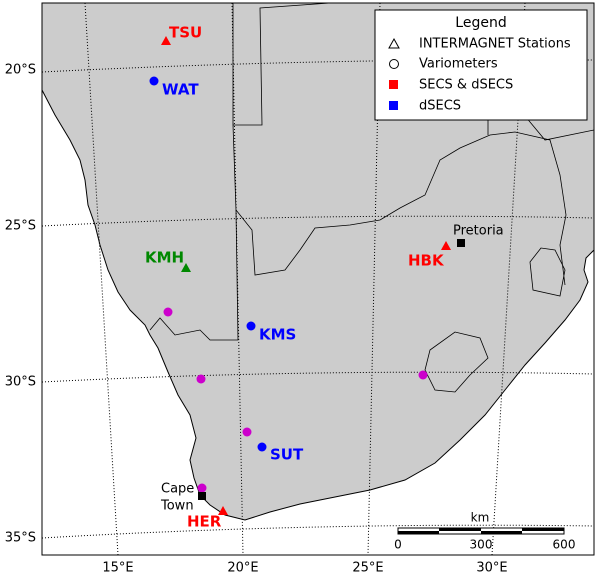 The width and height of the screenshot is (598, 576). Describe the element at coordinates (295, 400) in the screenshot. I see `variometers` at that location.